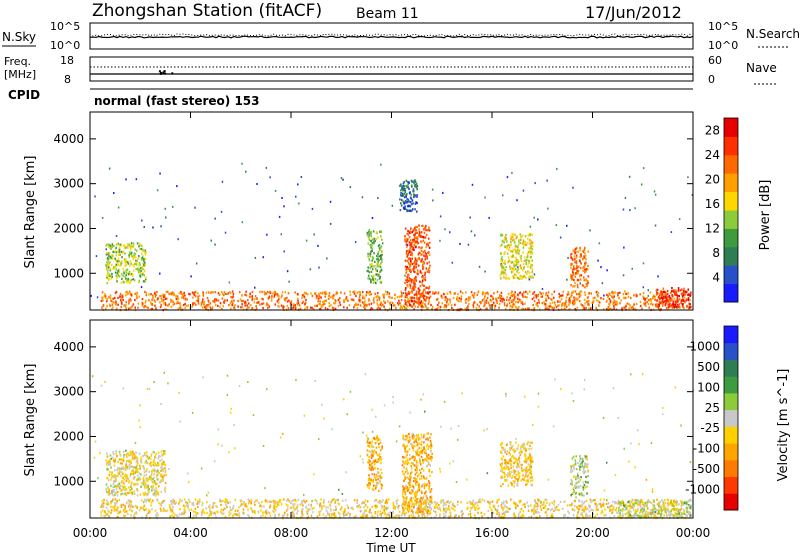  Describe the element at coordinates (731, 219) in the screenshot. I see `colorbar-swatch` at that location.